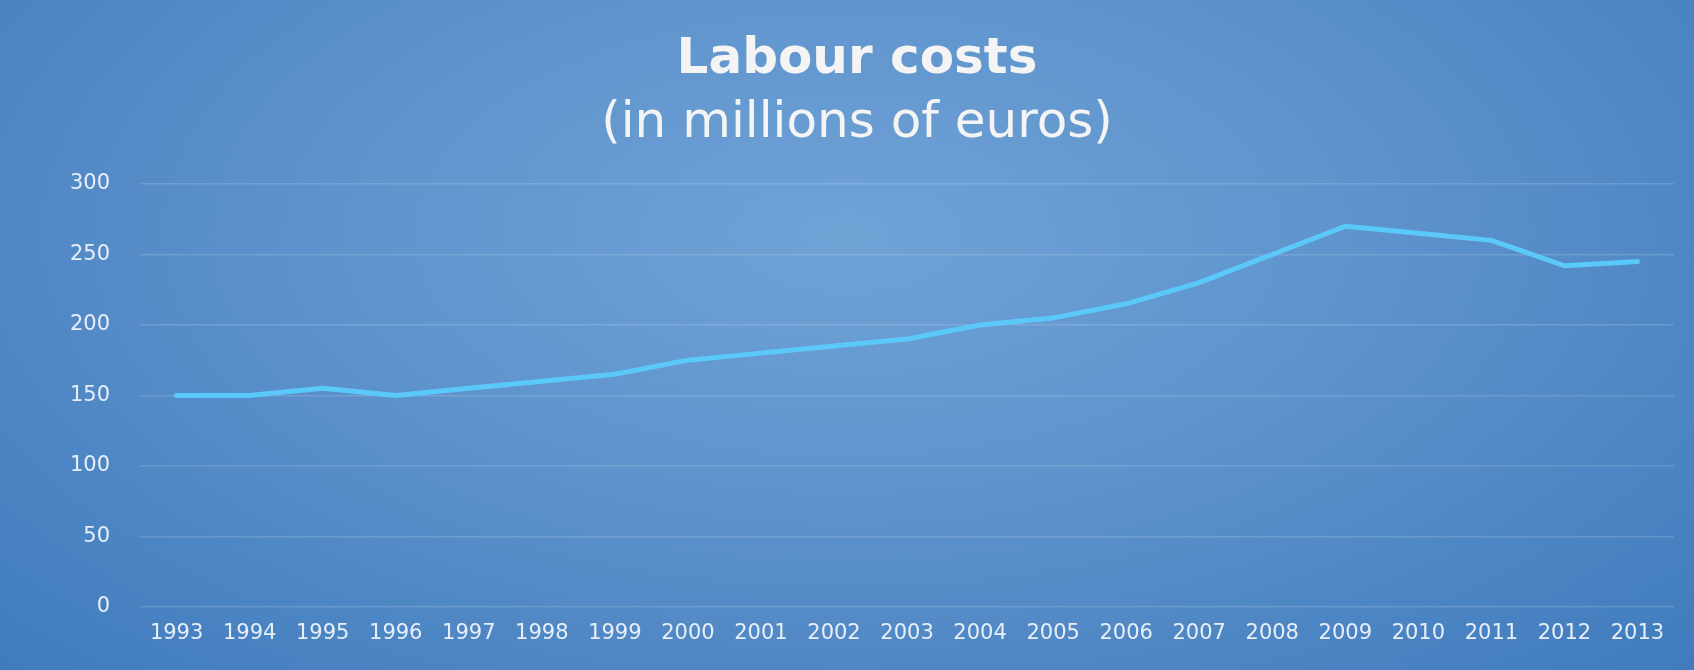 The height and width of the screenshot is (670, 1694). I want to click on y-tick-label: 150, so click(90, 393).